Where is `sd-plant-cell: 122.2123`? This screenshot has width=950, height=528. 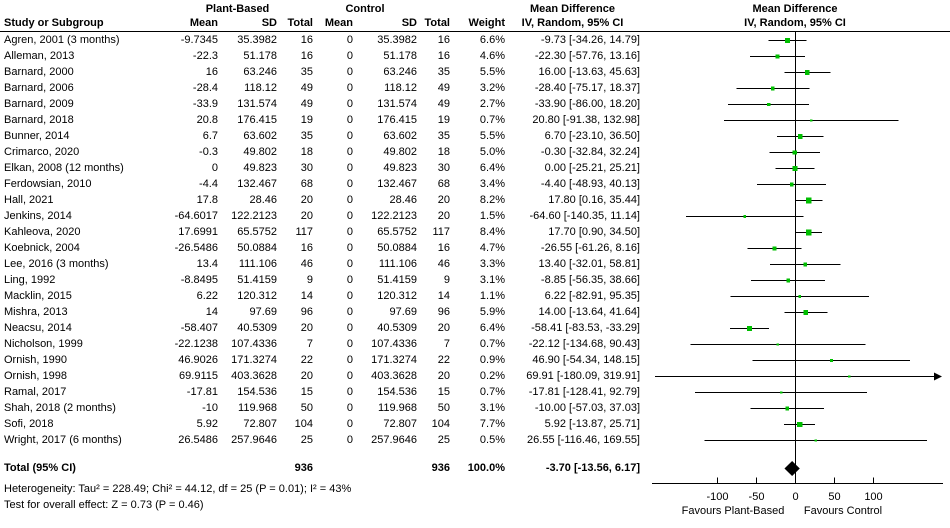 sd-plant-cell: 122.2123 is located at coordinates (254, 216).